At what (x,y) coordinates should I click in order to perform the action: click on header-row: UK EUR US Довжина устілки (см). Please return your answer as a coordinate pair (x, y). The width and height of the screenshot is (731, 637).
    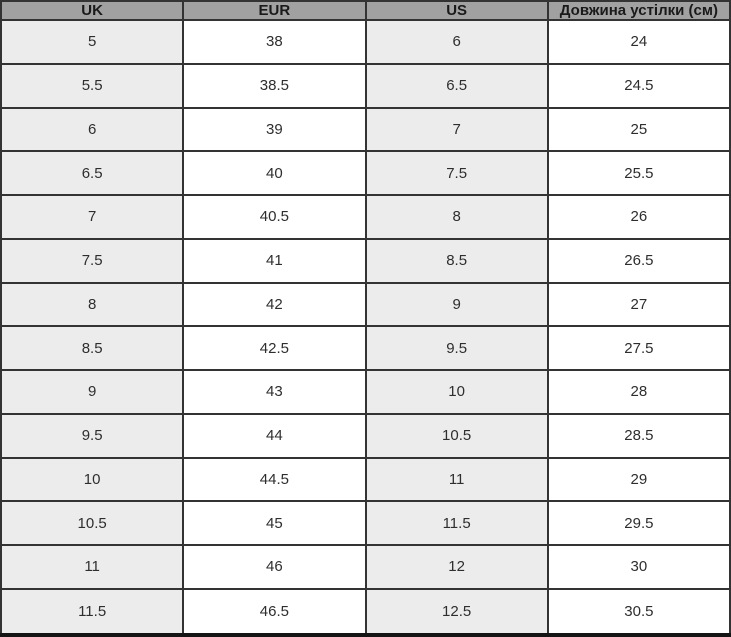
    Looking at the image, I should click on (365, 10).